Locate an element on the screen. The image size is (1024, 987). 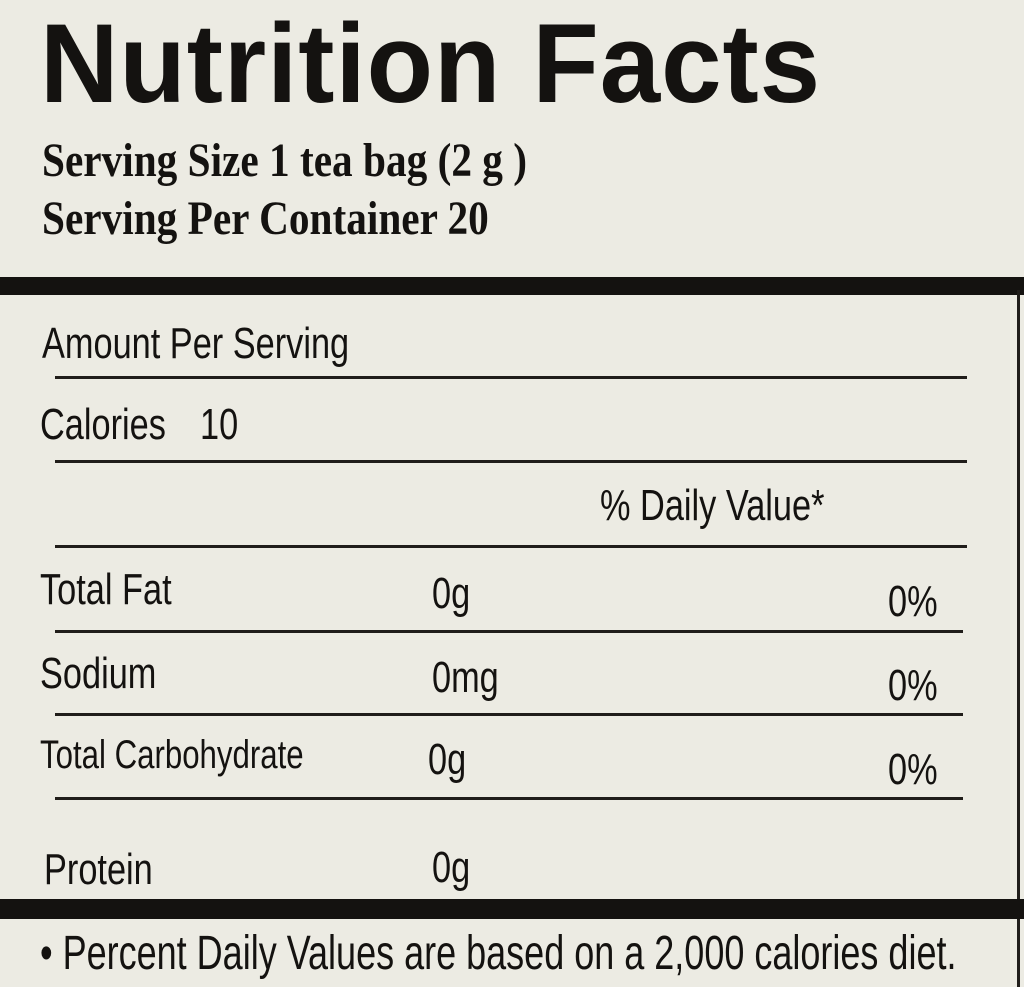
nutrient-amount-protein: 0g is located at coordinates (451, 867).